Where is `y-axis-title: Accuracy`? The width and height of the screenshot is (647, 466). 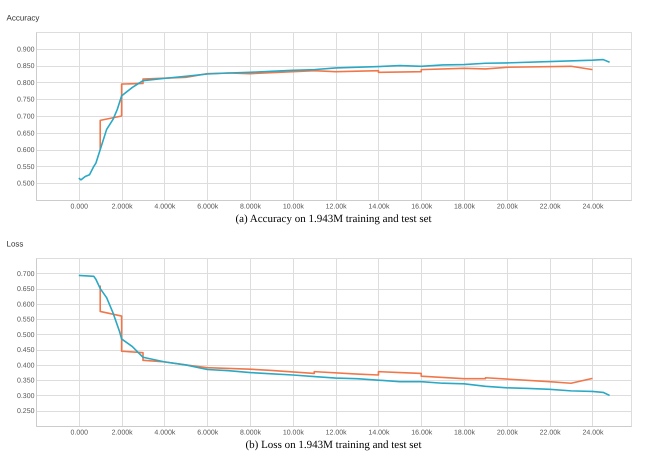 y-axis-title: Accuracy is located at coordinates (23, 18).